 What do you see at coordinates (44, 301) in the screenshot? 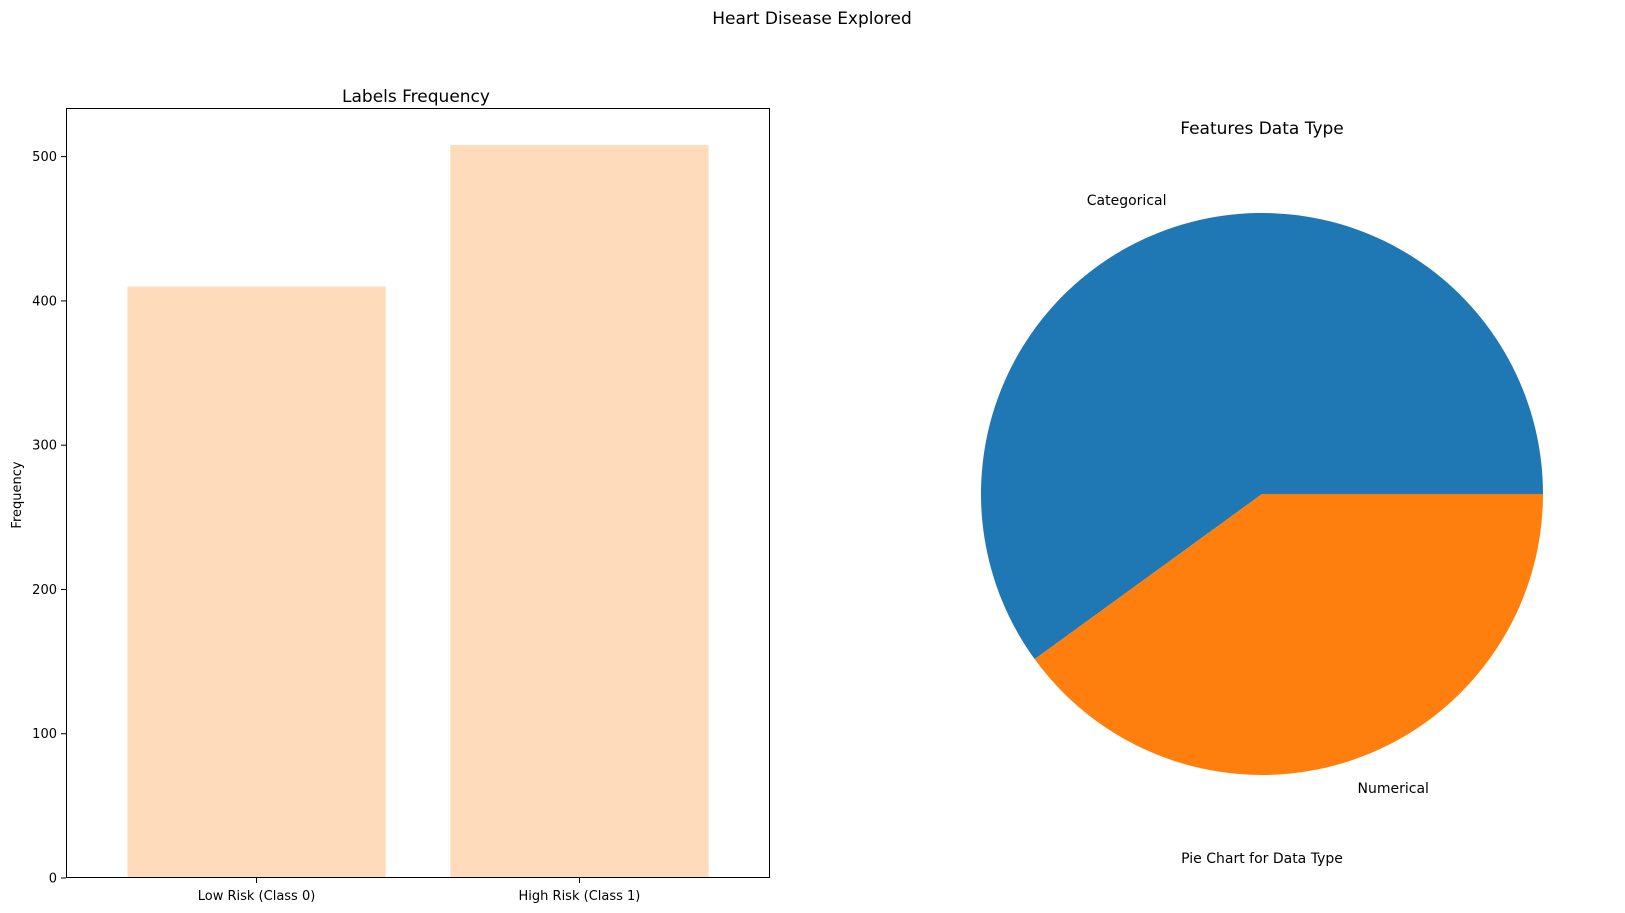
I see `y-tick-label: 400` at bounding box center [44, 301].